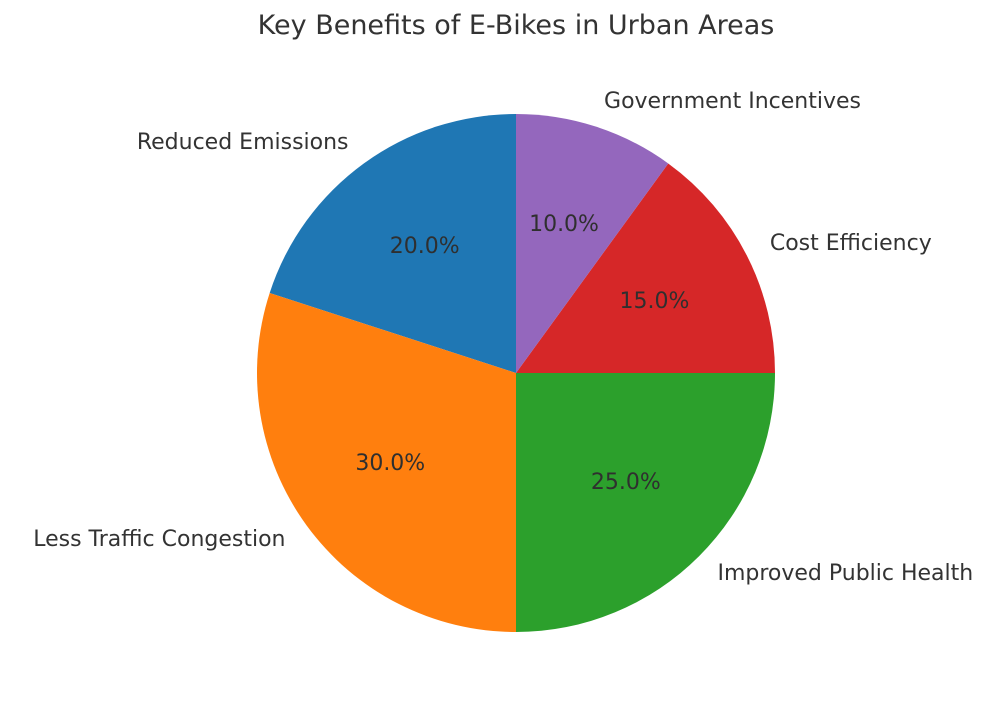 The width and height of the screenshot is (1003, 712). I want to click on pie-slice-improved-public-health, so click(645, 502).